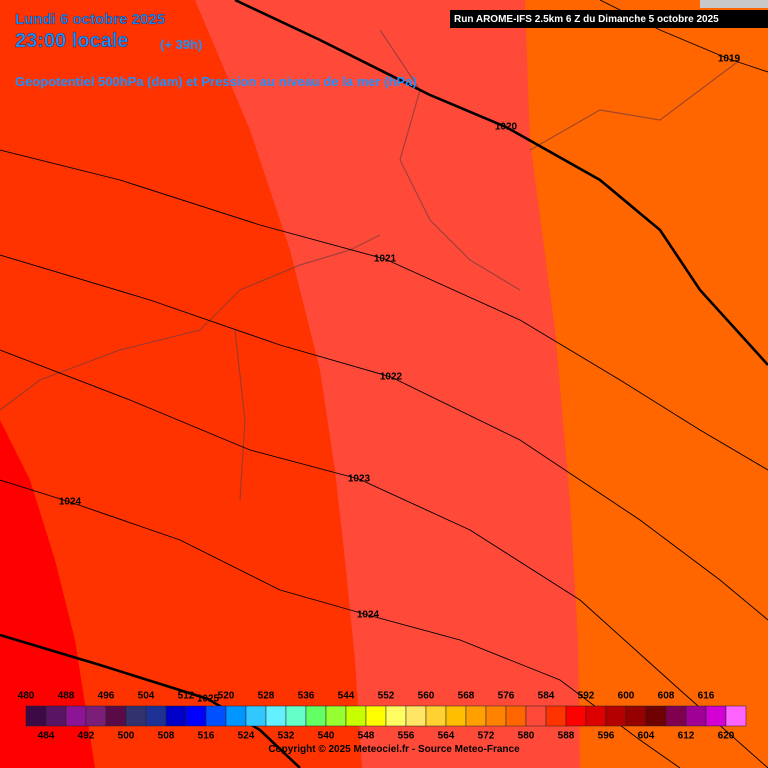 The height and width of the screenshot is (768, 768). What do you see at coordinates (246, 736) in the screenshot?
I see `scale-label: 524` at bounding box center [246, 736].